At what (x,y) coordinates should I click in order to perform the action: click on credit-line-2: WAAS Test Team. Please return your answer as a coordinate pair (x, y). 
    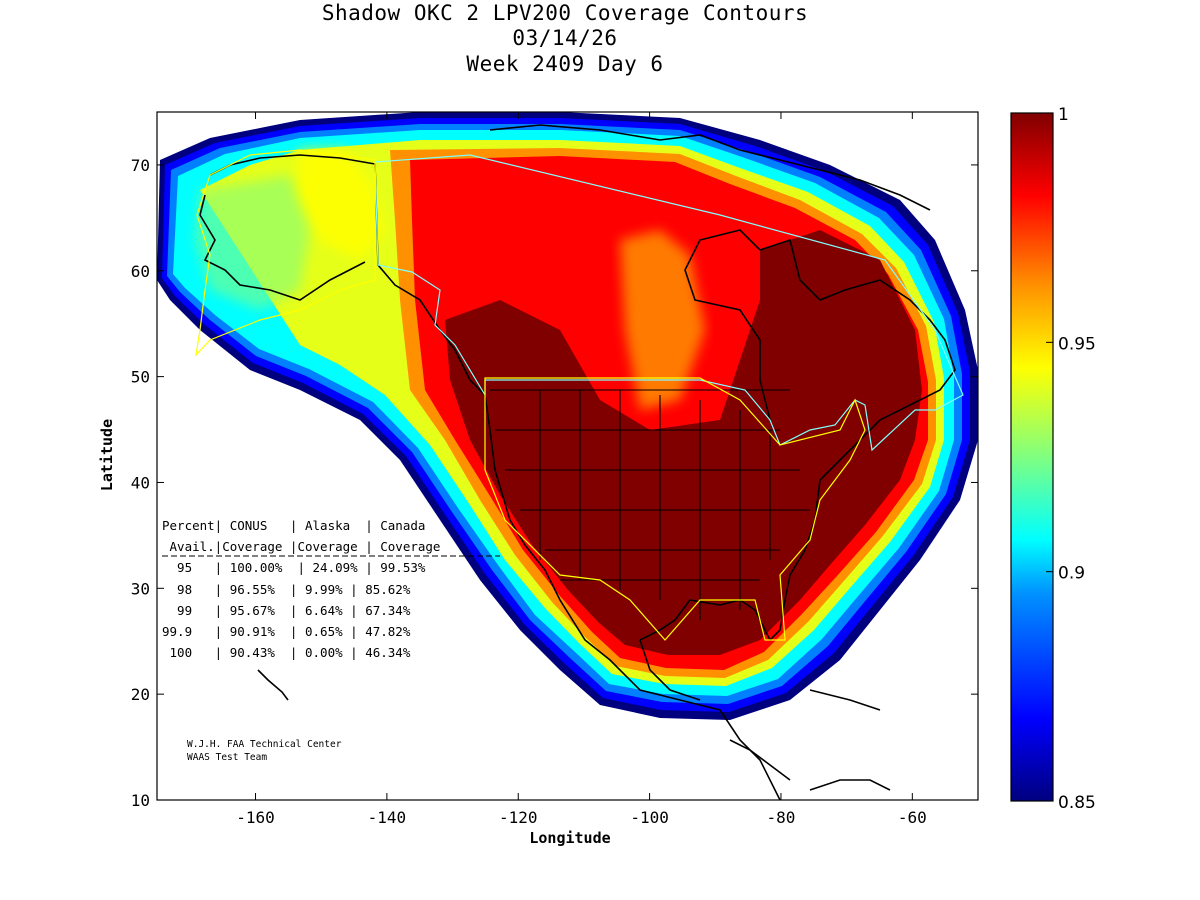
    Looking at the image, I should click on (227, 757).